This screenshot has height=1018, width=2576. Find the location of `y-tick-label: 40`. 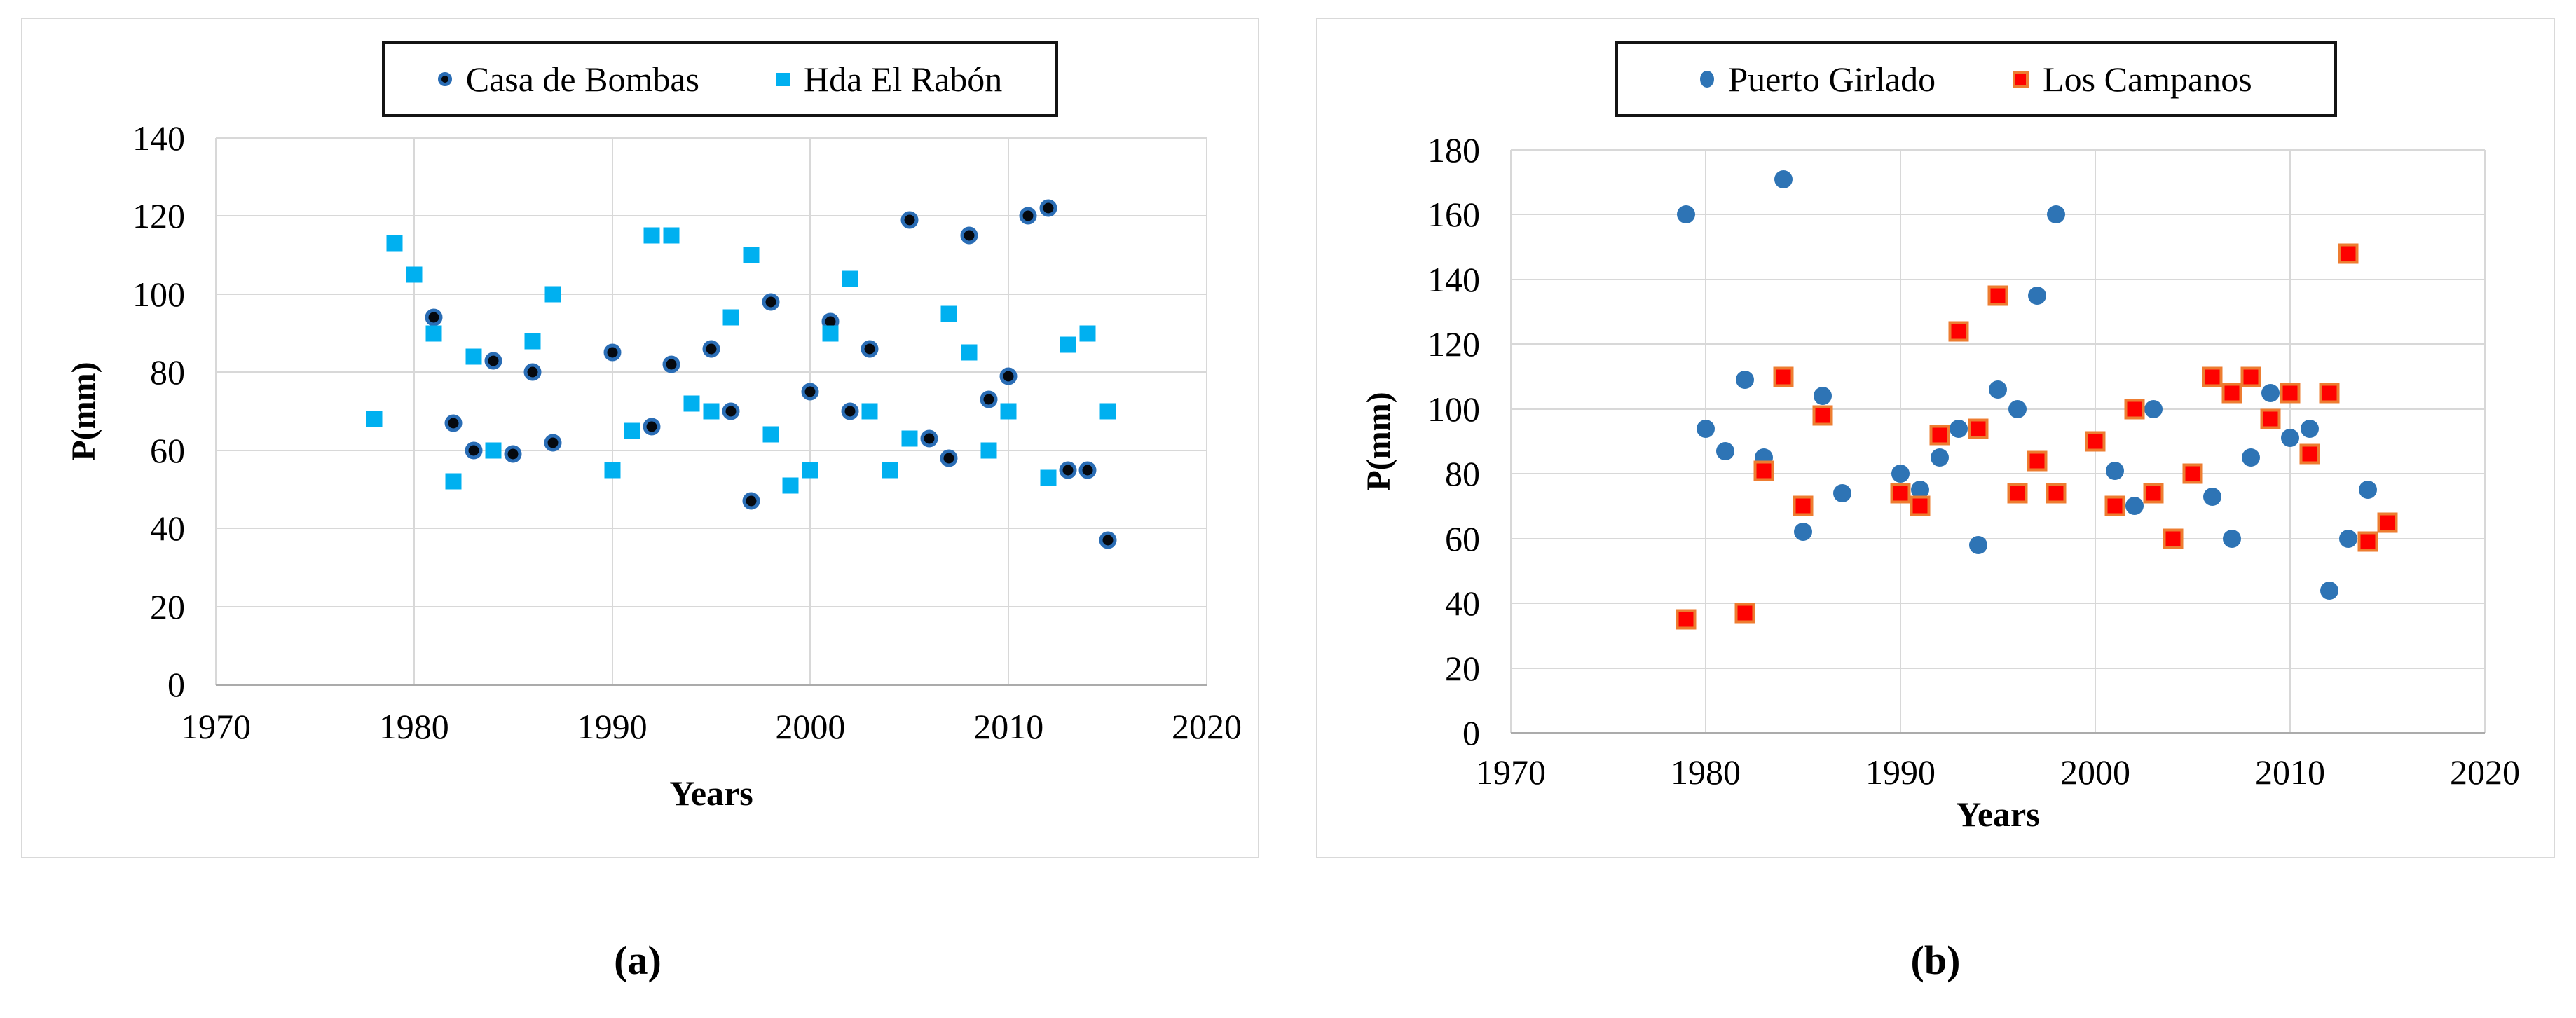

y-tick-label: 40 is located at coordinates (167, 529).